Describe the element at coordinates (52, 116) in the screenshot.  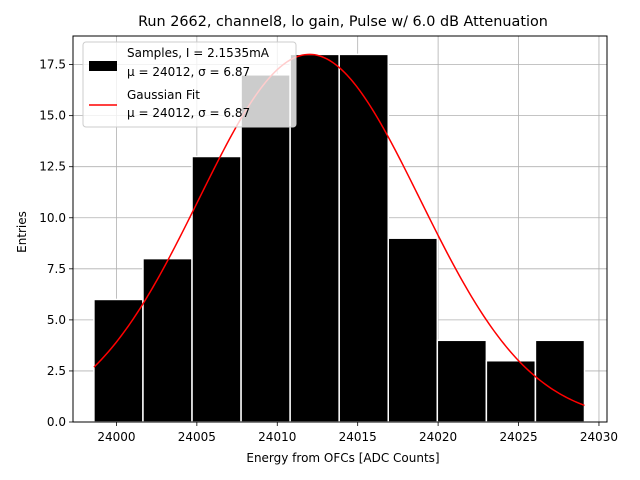
I see `y-tick-label: 15.0` at that location.